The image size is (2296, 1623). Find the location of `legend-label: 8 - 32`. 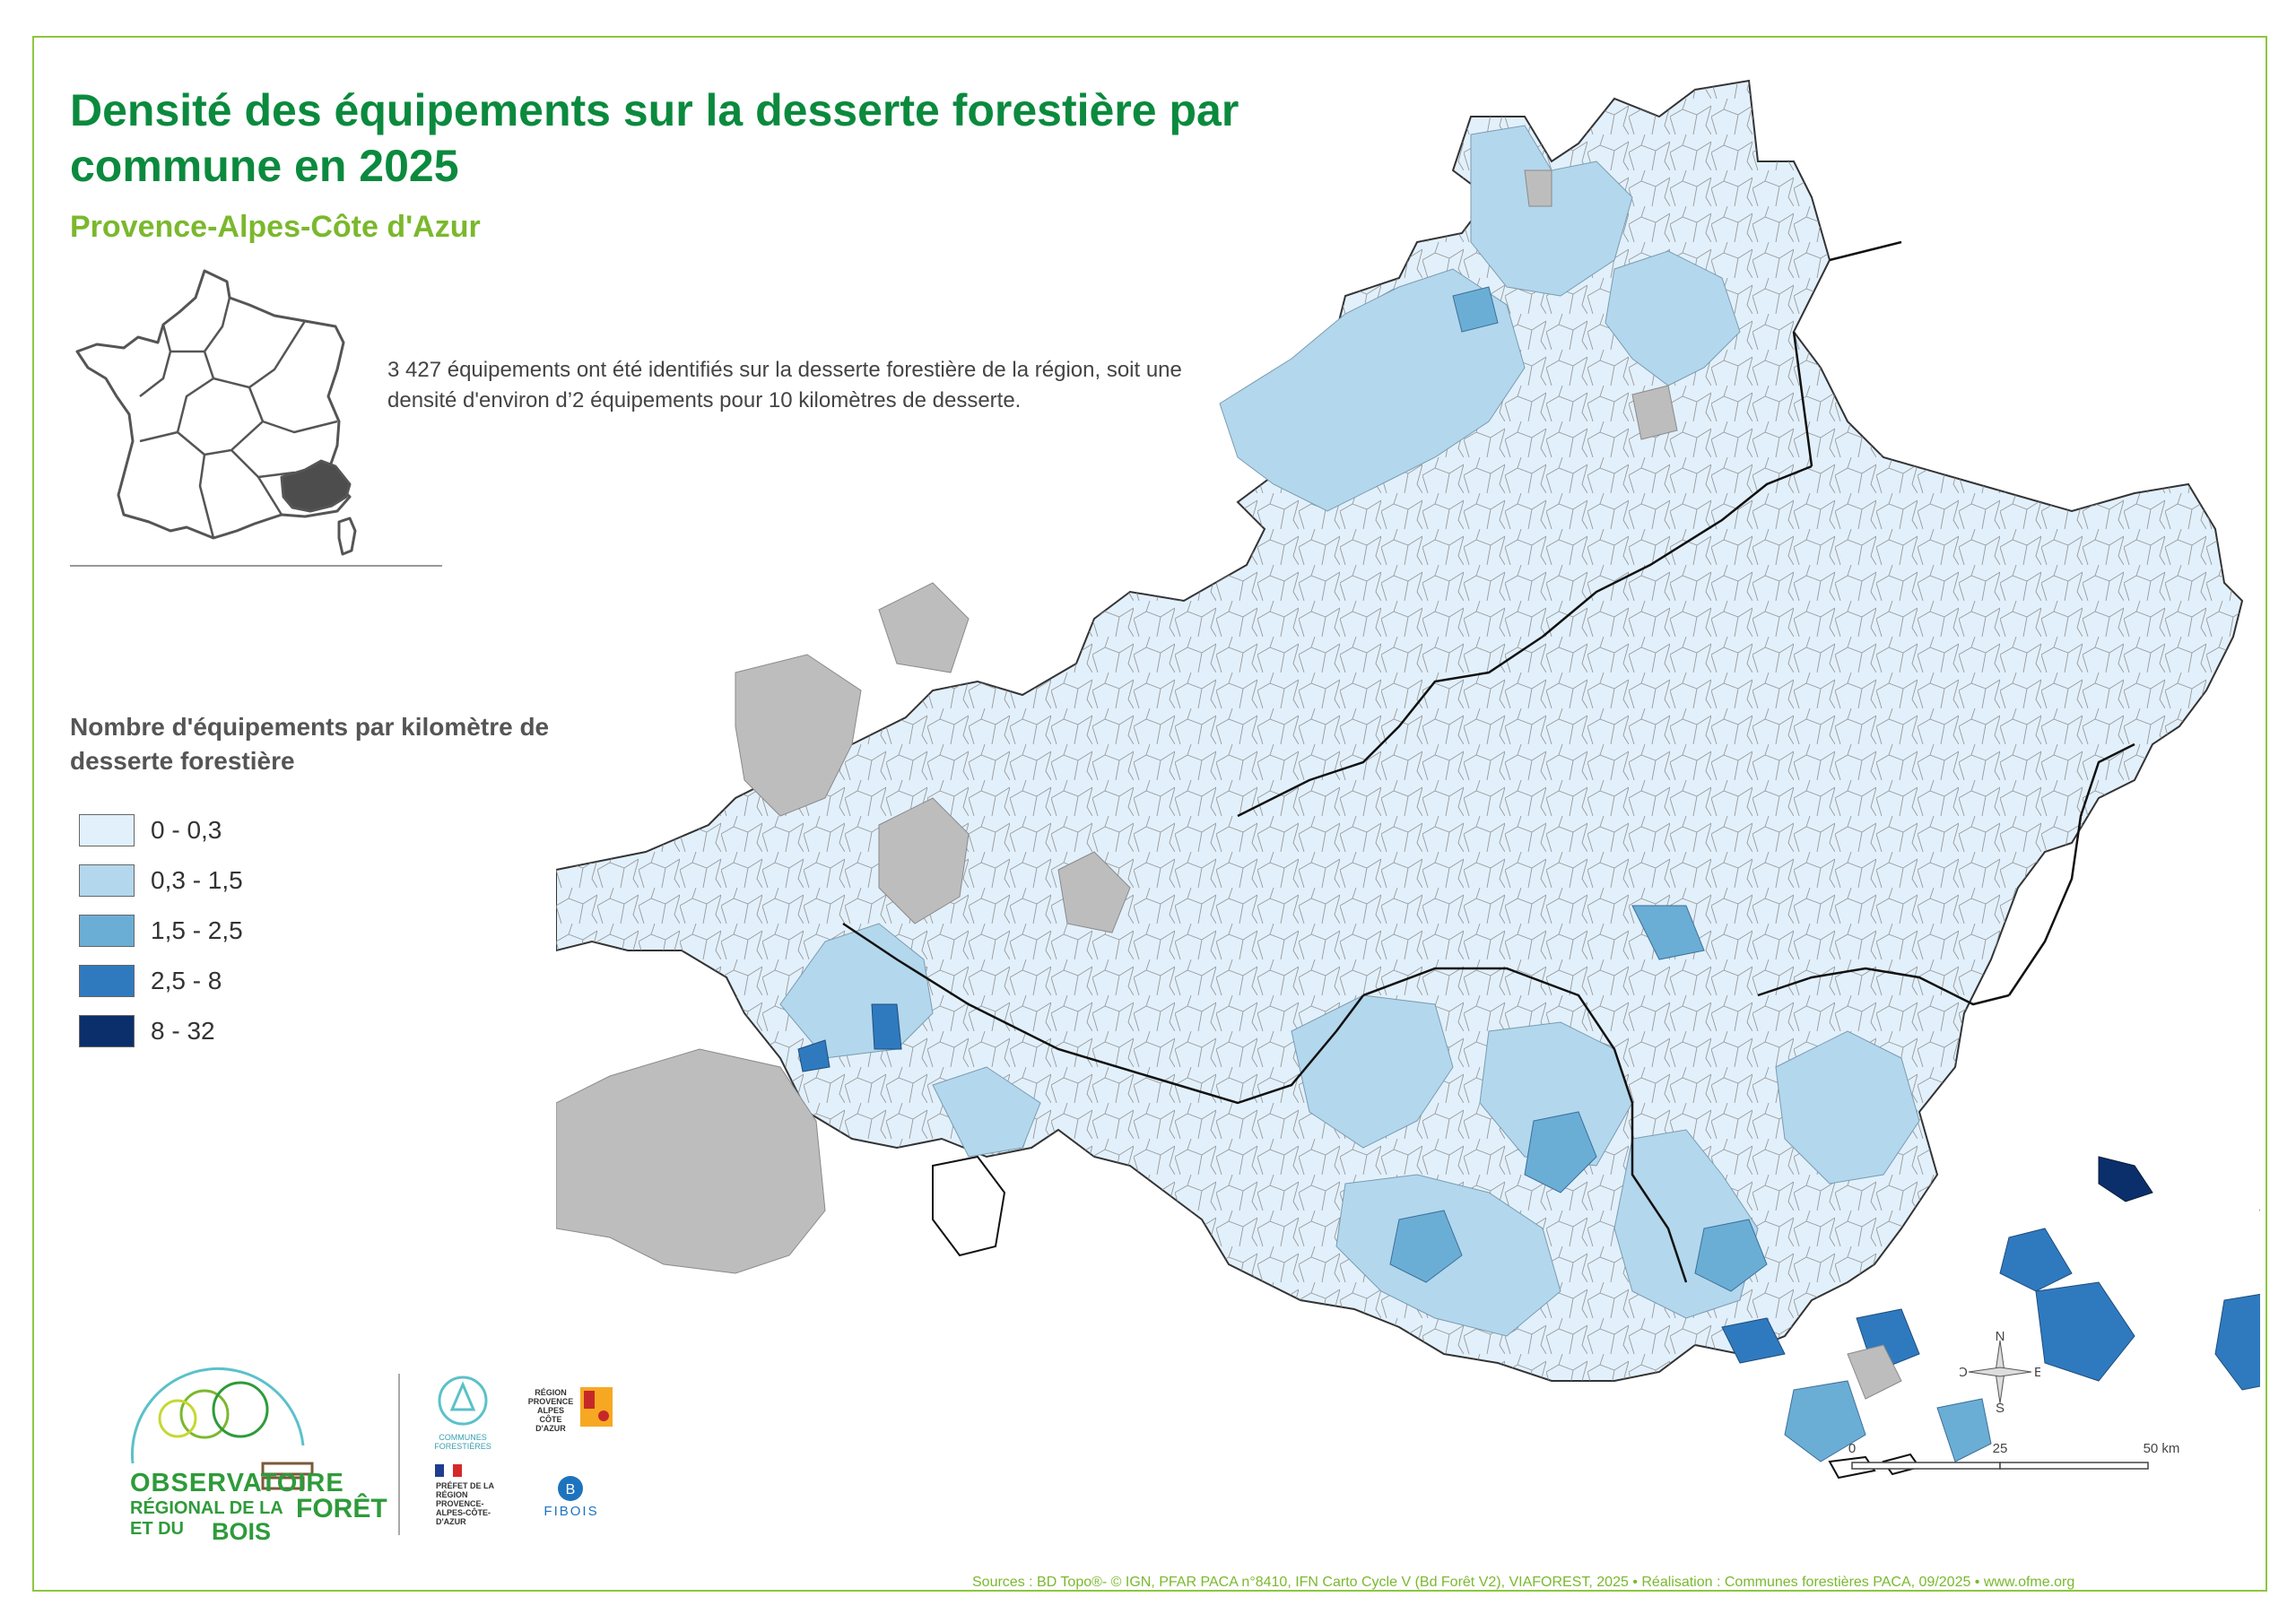

legend-label: 8 - 32 is located at coordinates (183, 1031).